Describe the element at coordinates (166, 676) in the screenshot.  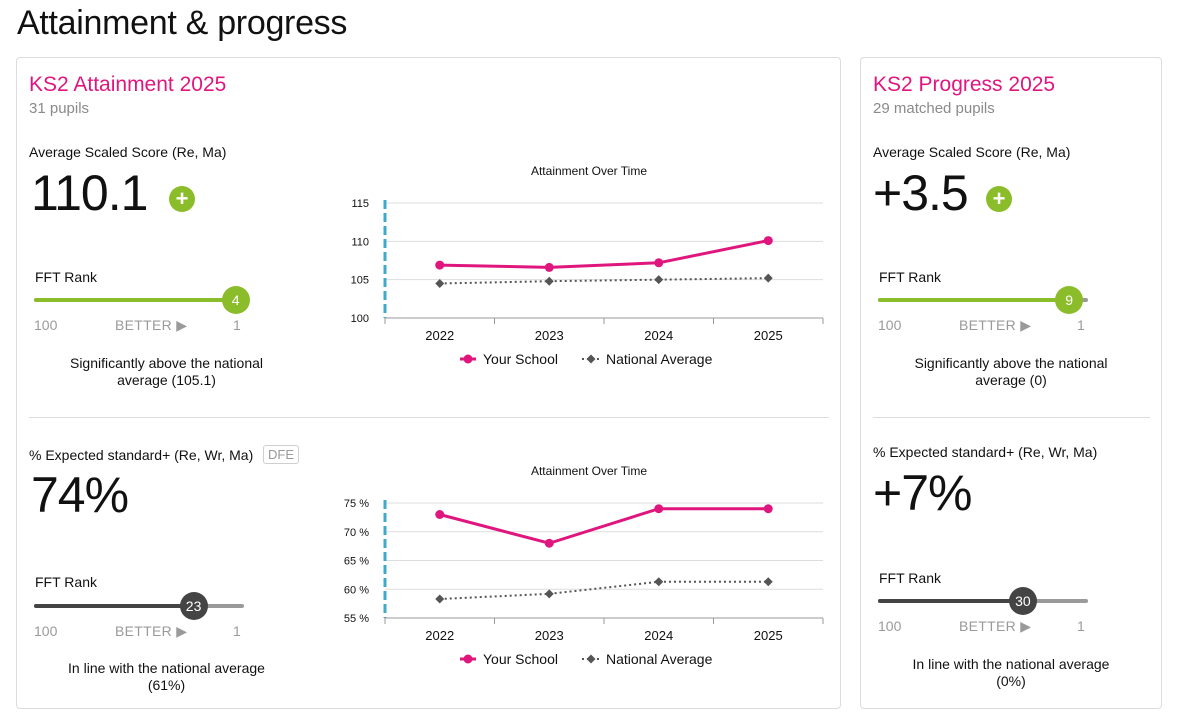
I see `expected-verdict: In line with the national average (61%)` at that location.